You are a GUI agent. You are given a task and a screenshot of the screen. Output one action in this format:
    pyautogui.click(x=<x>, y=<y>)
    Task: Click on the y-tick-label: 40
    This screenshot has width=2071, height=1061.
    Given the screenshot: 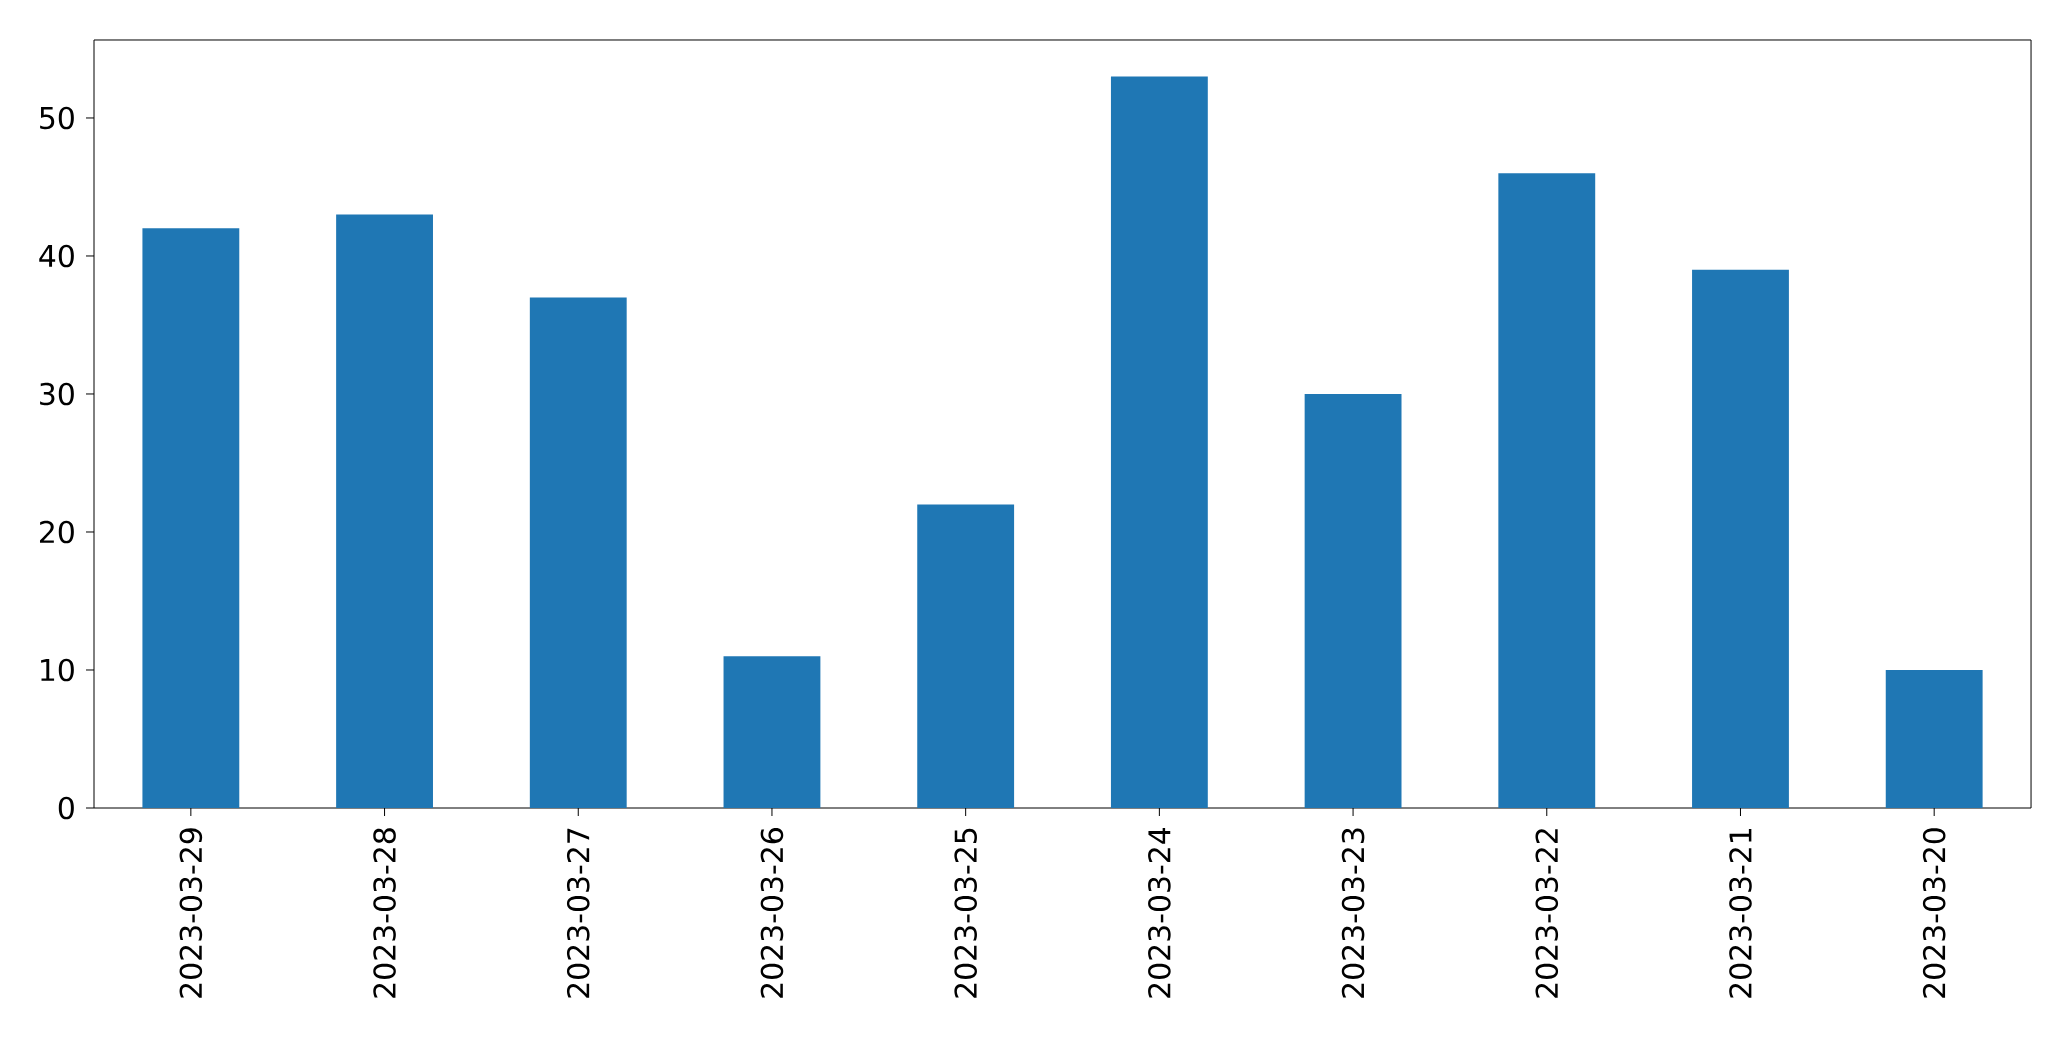 What is the action you would take?
    pyautogui.click(x=56, y=256)
    